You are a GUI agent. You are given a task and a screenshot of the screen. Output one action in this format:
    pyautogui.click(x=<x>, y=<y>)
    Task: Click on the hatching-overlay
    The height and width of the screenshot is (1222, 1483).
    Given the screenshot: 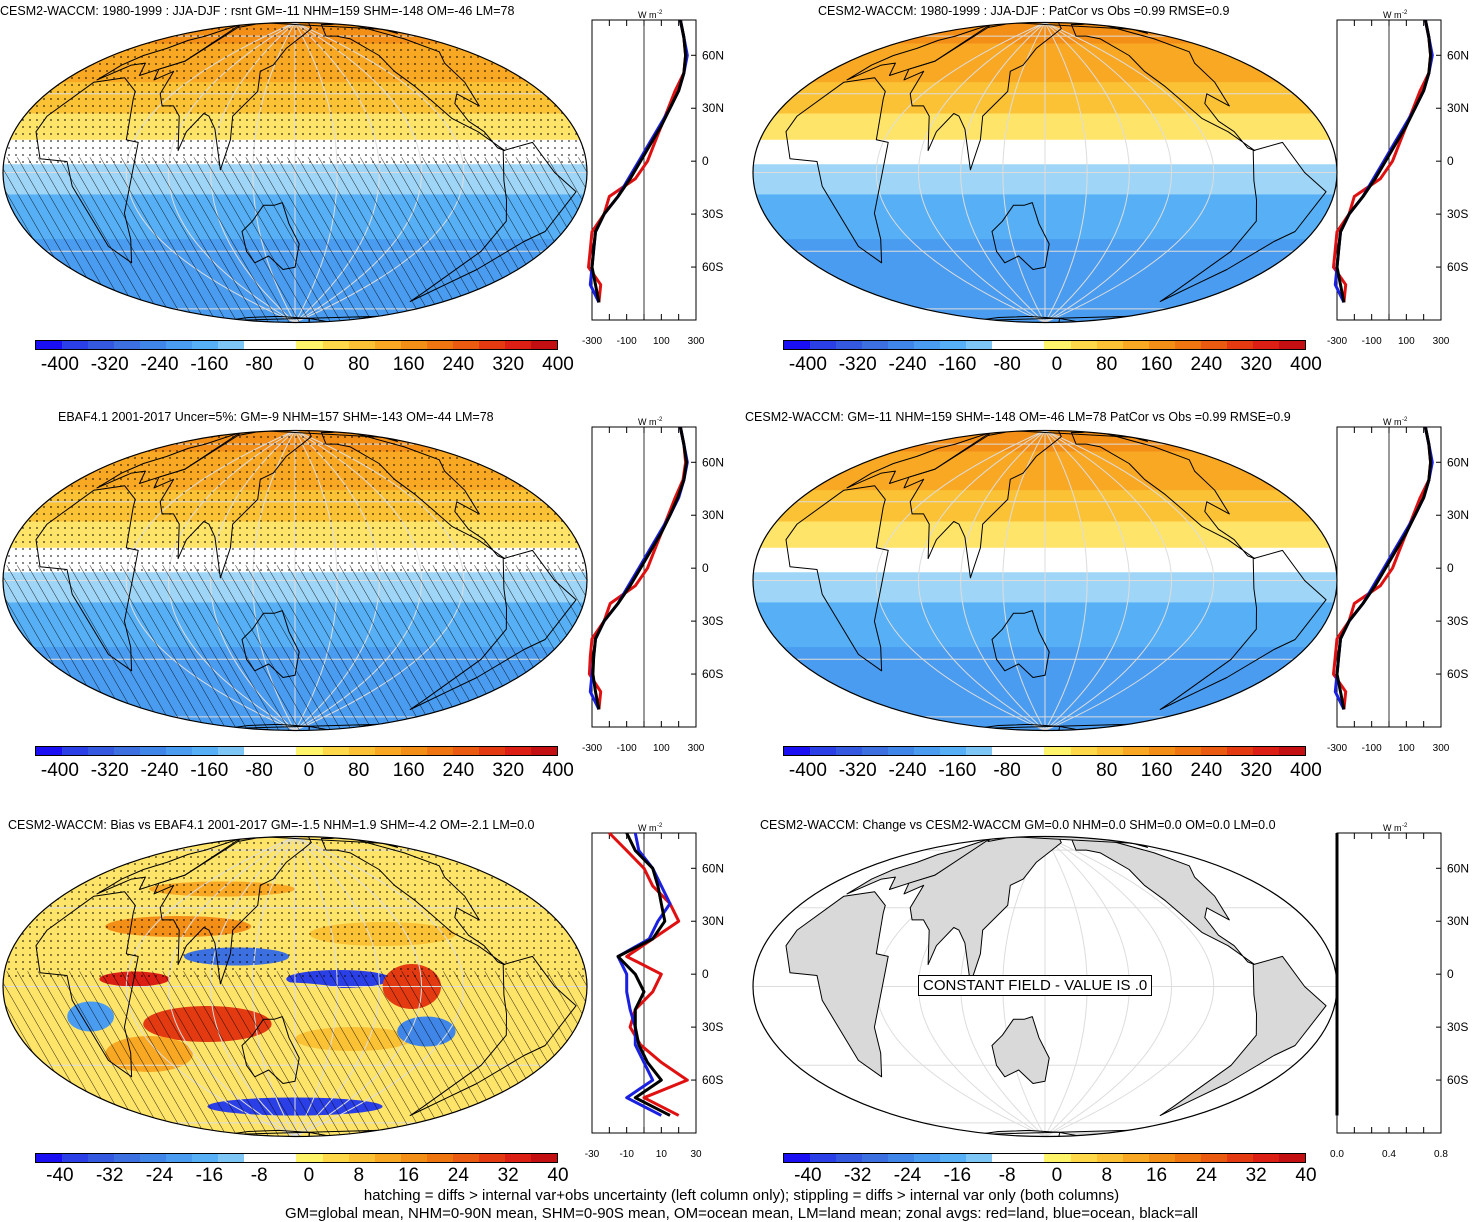 What is the action you would take?
    pyautogui.click(x=295, y=240)
    